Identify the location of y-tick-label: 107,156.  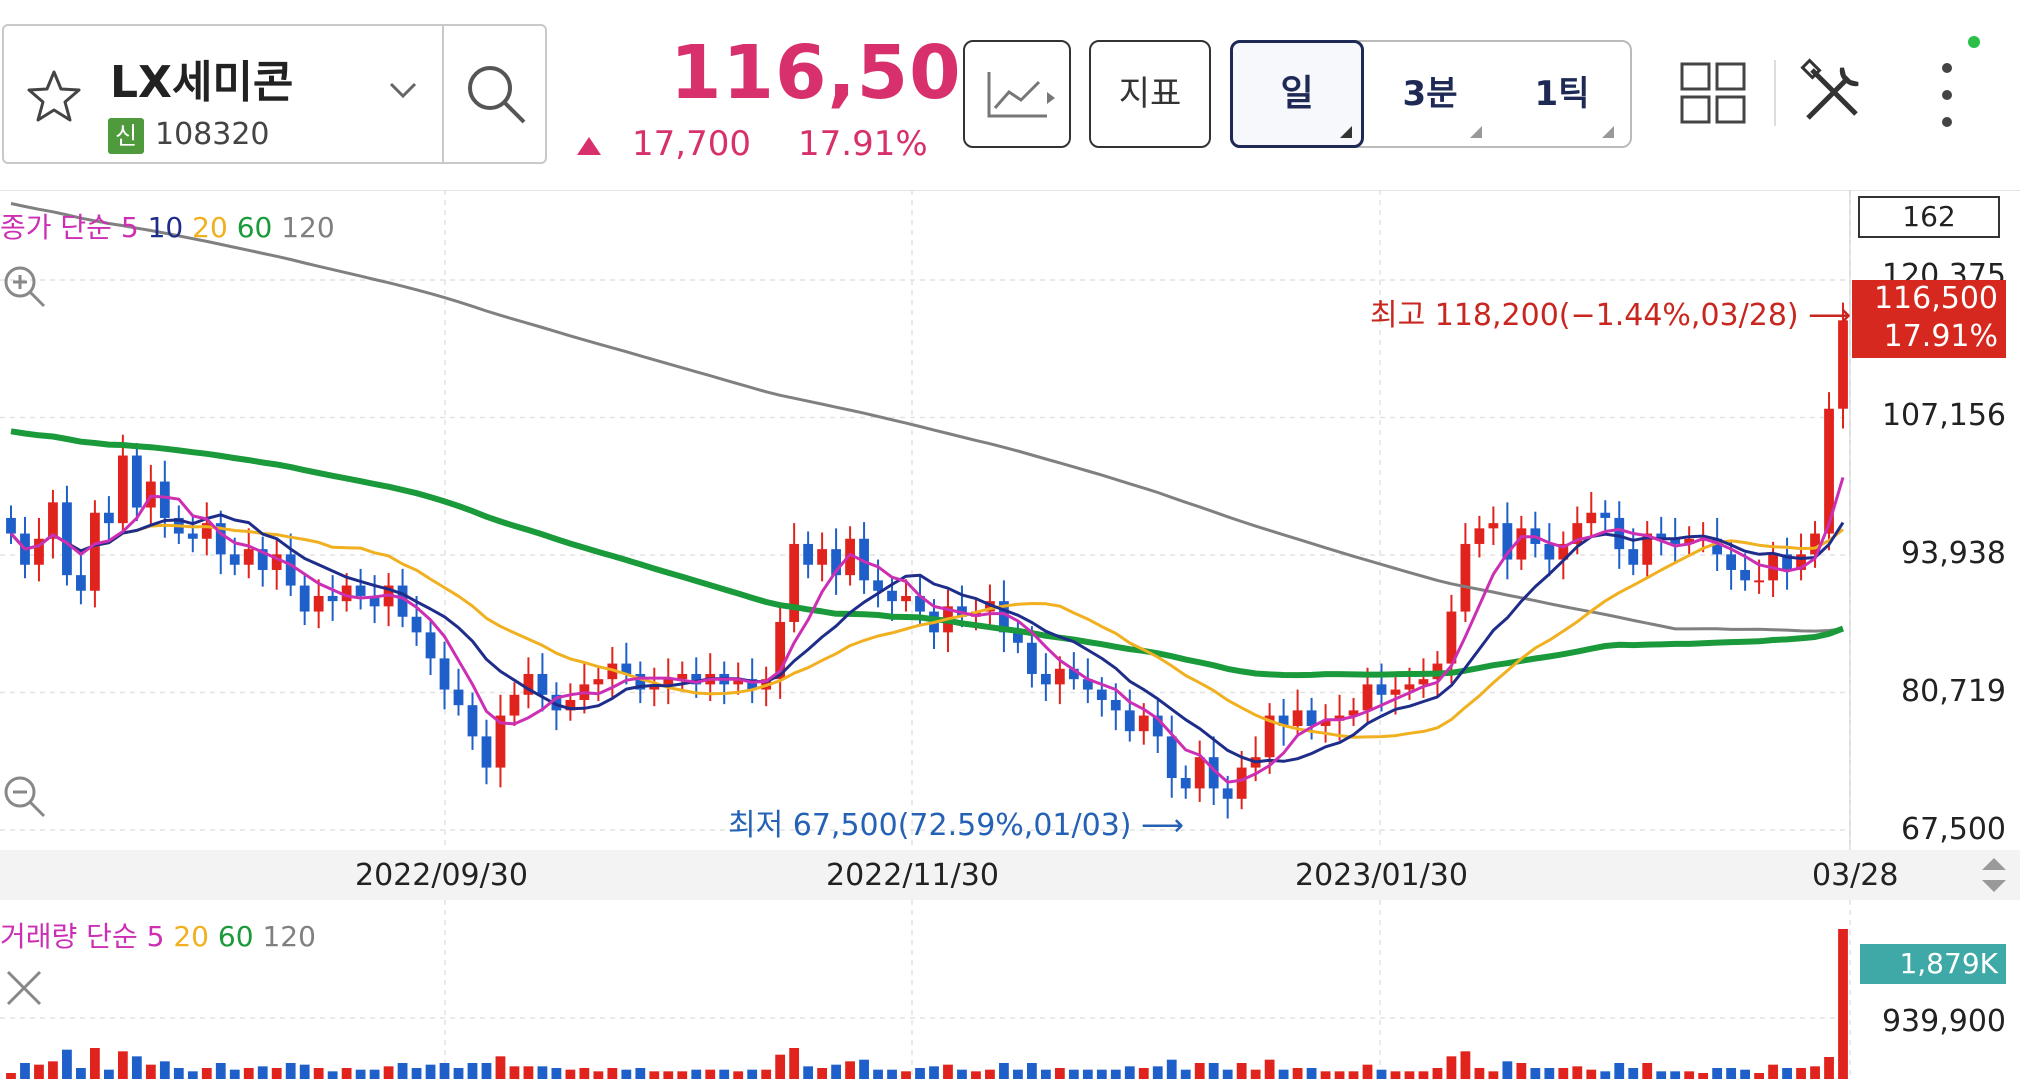
(1943, 415).